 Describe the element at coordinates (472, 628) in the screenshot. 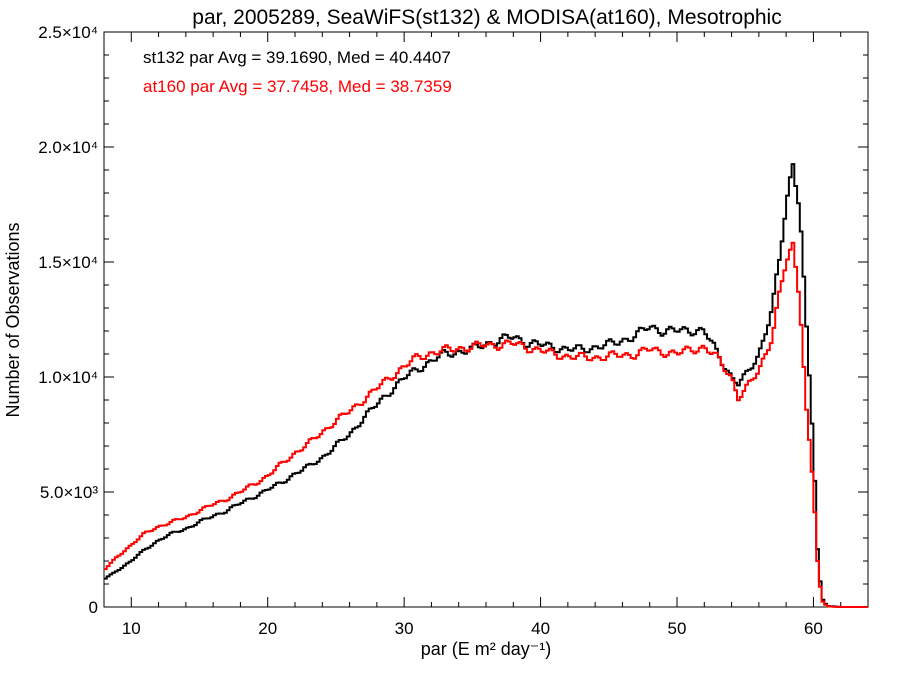

I see `x-tick-labels: 10 20 30 40 50 60` at that location.